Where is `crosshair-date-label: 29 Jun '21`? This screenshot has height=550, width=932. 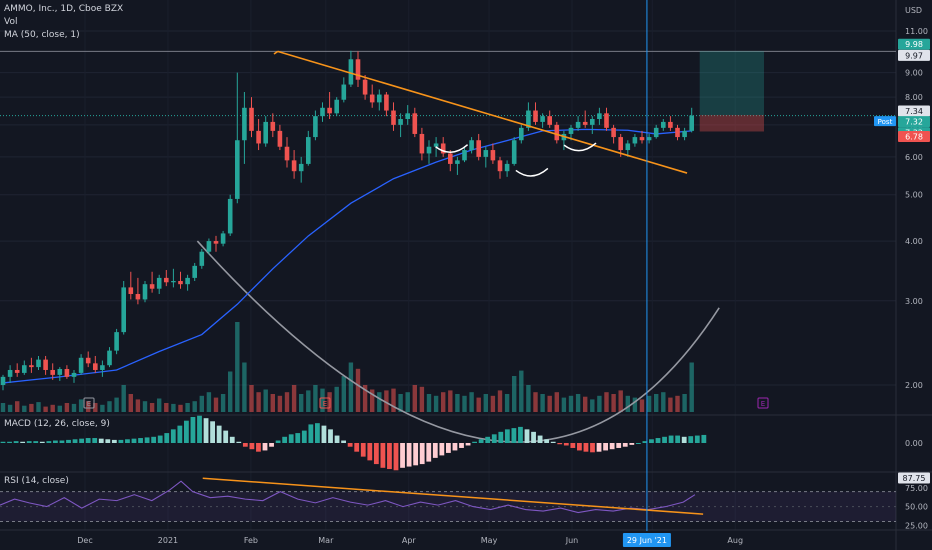
crosshair-date-label: 29 Jun '21 is located at coordinates (647, 540).